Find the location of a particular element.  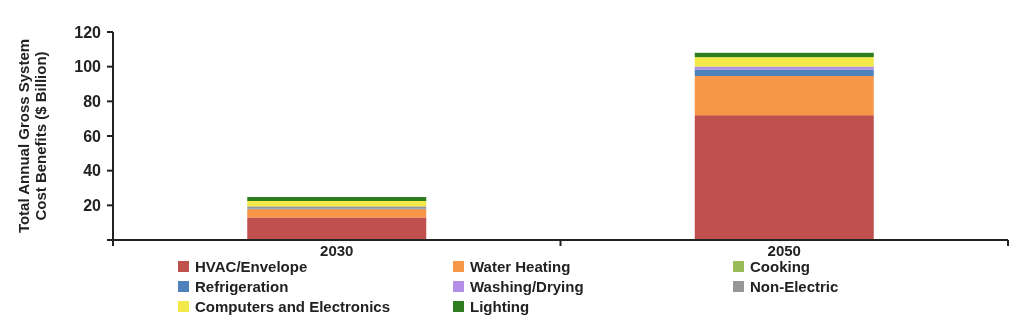

x-tick-label: 2050 is located at coordinates (784, 250).